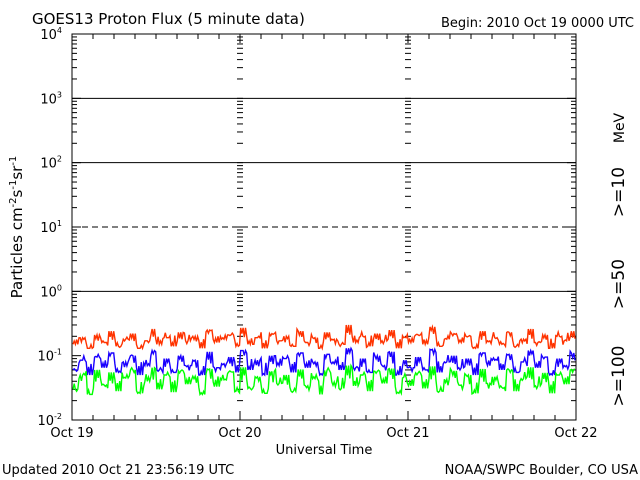 Image resolution: width=640 pixels, height=480 pixels. I want to click on x-tick-label: Oct 21, so click(407, 433).